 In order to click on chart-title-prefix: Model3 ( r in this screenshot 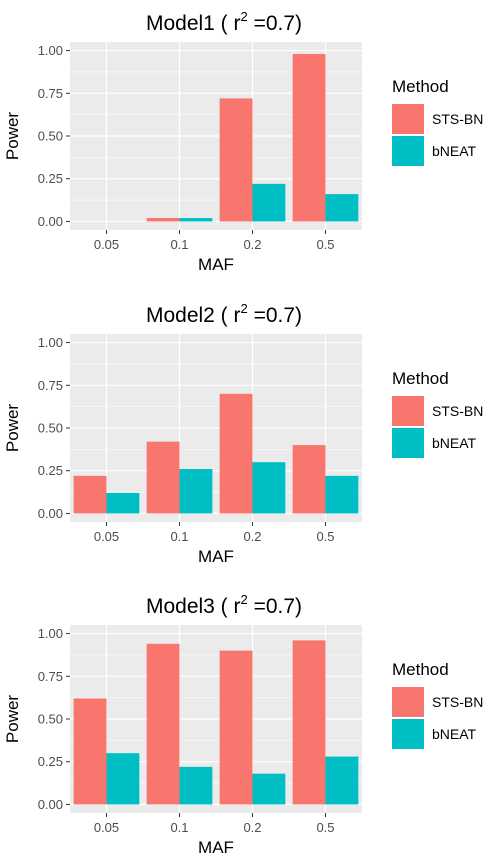, I will do `click(193, 606)`.